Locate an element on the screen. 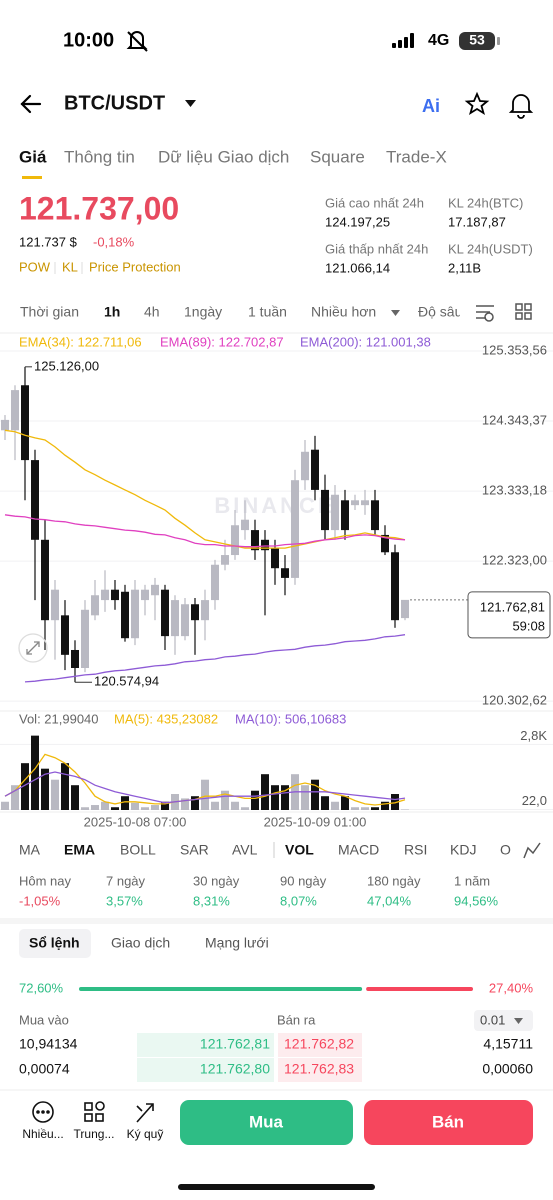  ask-amount: 0,00060 is located at coordinates (507, 1069).